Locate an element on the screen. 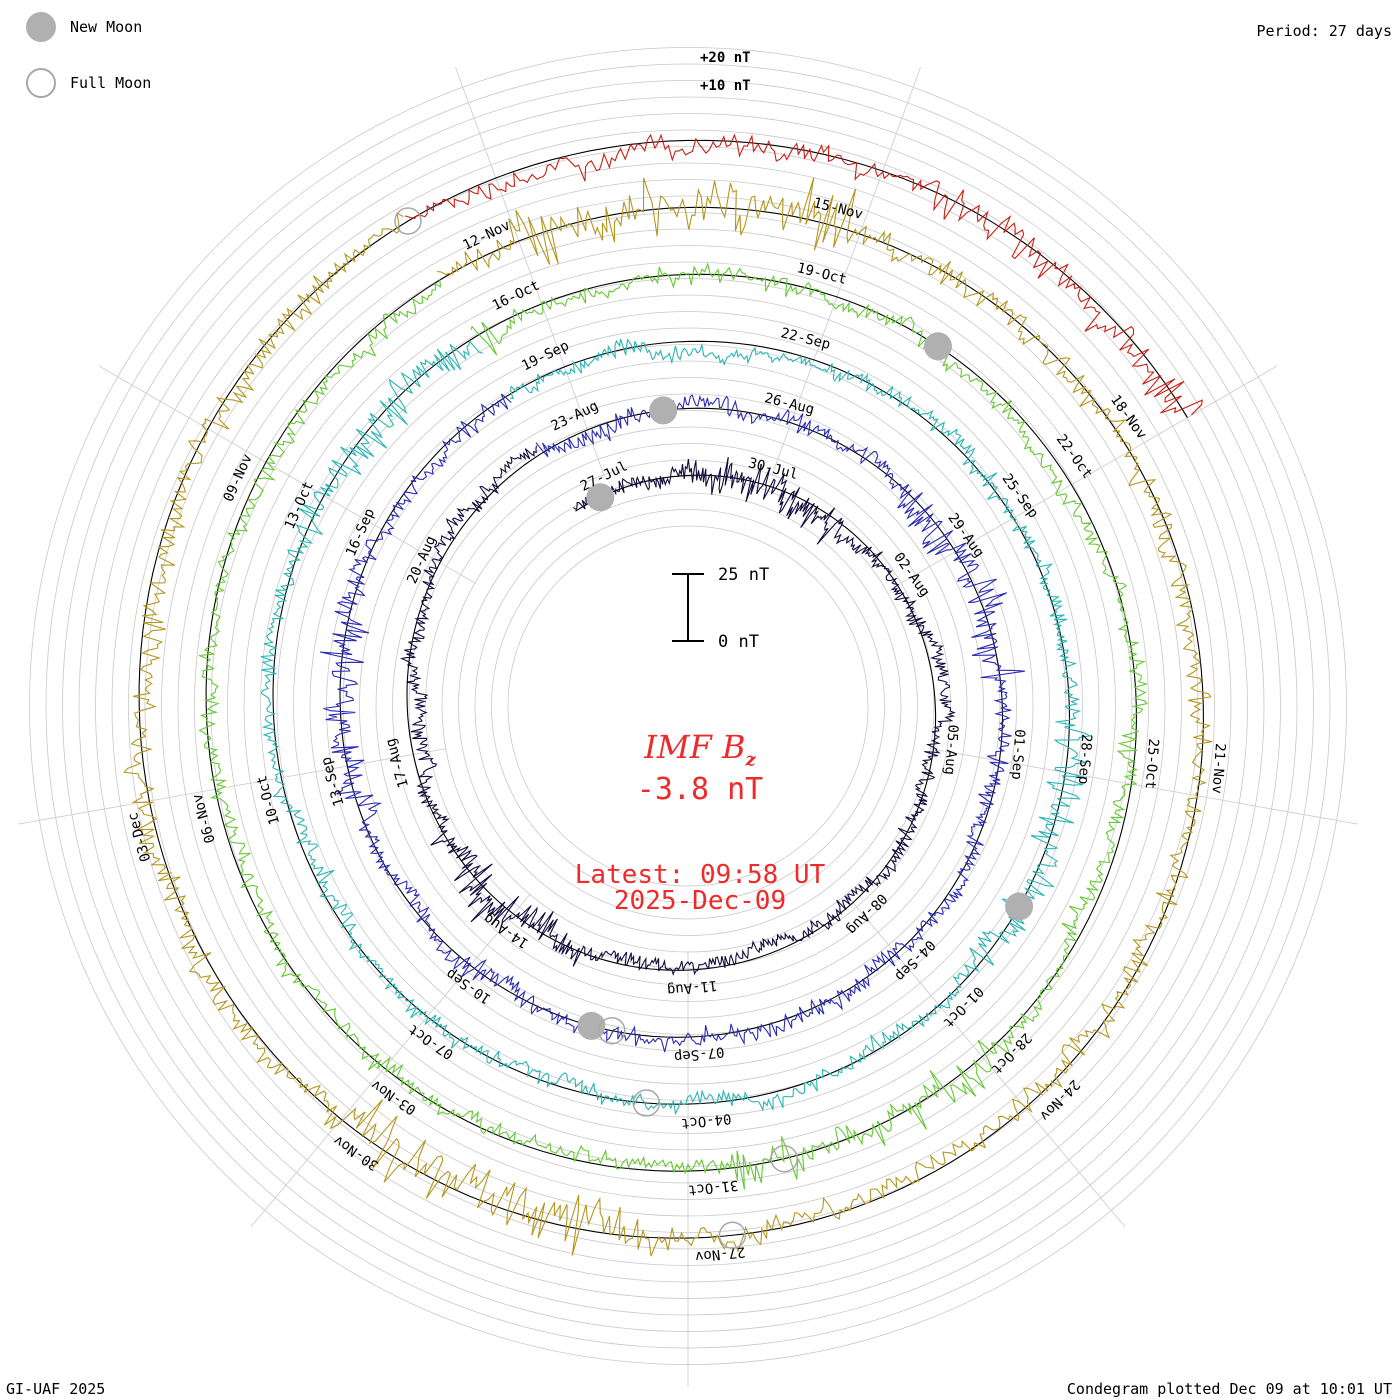 Image resolution: width=1400 pixels, height=1400 pixels. date-tick-label: 21-Nov is located at coordinates (1217, 769).